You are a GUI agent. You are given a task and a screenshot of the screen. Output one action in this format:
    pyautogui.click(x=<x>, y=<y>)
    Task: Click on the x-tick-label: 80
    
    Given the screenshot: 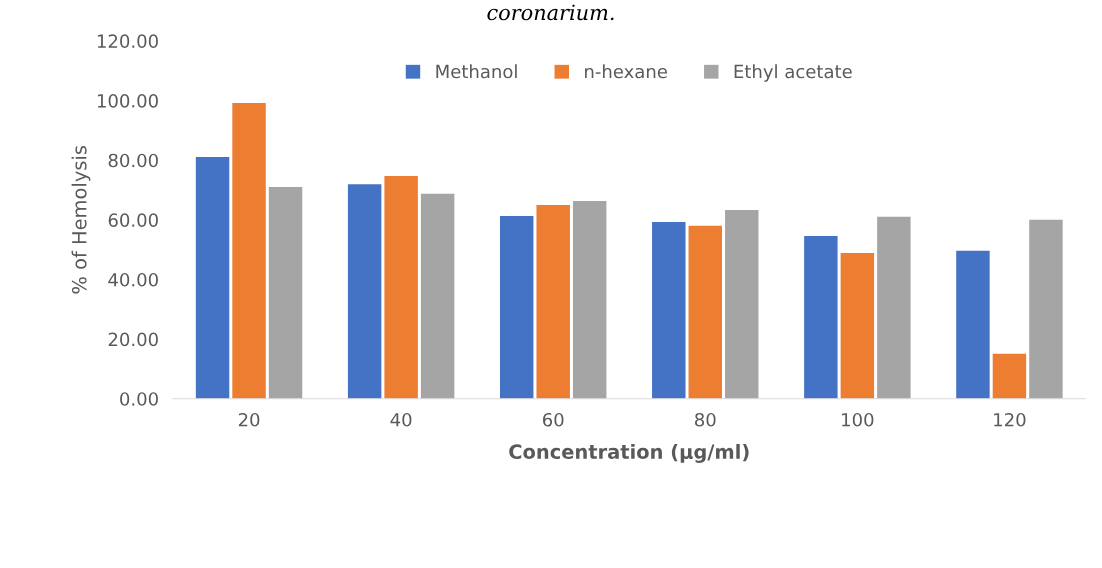 What is the action you would take?
    pyautogui.click(x=705, y=419)
    